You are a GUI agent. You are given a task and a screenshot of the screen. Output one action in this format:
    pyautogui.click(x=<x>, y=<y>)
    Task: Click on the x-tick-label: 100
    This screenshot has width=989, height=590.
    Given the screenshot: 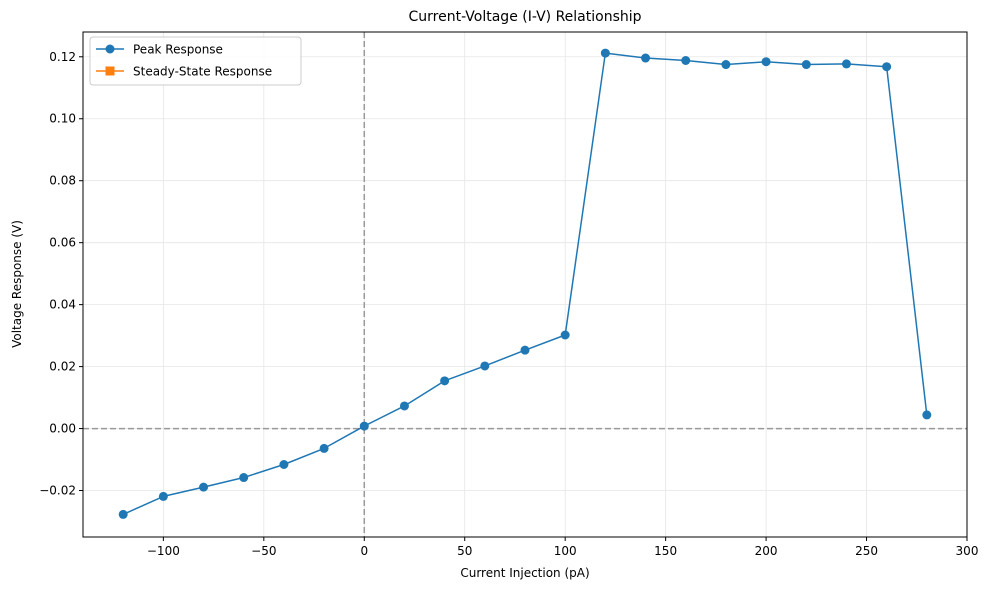 What is the action you would take?
    pyautogui.click(x=565, y=551)
    